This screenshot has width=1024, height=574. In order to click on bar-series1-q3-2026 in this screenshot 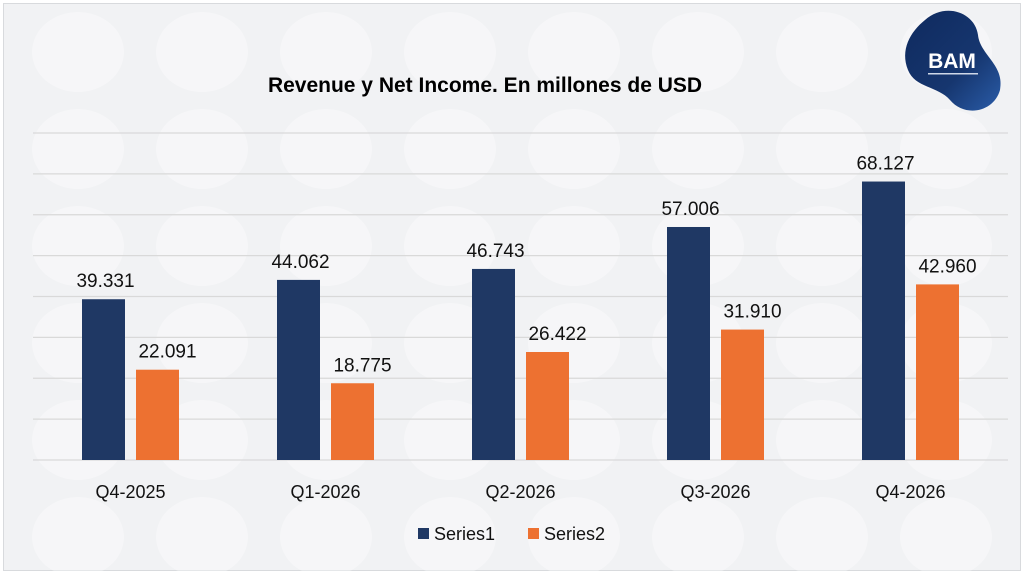, I will do `click(688, 343)`.